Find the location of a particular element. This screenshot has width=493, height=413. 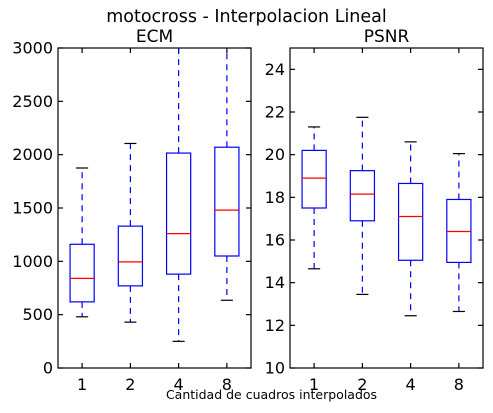

chart1-xtick-label: 2 is located at coordinates (130, 384).